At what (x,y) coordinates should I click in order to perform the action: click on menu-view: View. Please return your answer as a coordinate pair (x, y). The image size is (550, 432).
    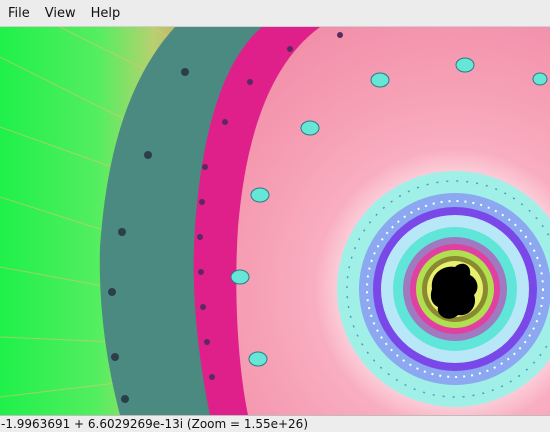
    Looking at the image, I should click on (60, 13).